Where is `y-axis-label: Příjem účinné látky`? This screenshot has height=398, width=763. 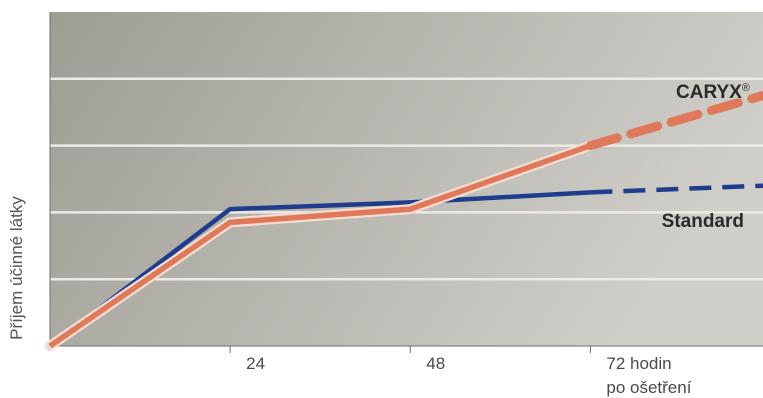 y-axis-label: Příjem účinné látky is located at coordinates (16, 268).